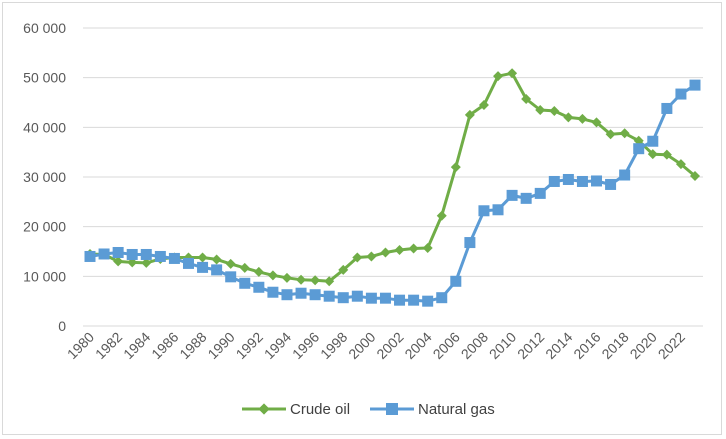 Image resolution: width=726 pixels, height=439 pixels. What do you see at coordinates (502, 345) in the screenshot?
I see `x-tick-label: 2010` at bounding box center [502, 345].